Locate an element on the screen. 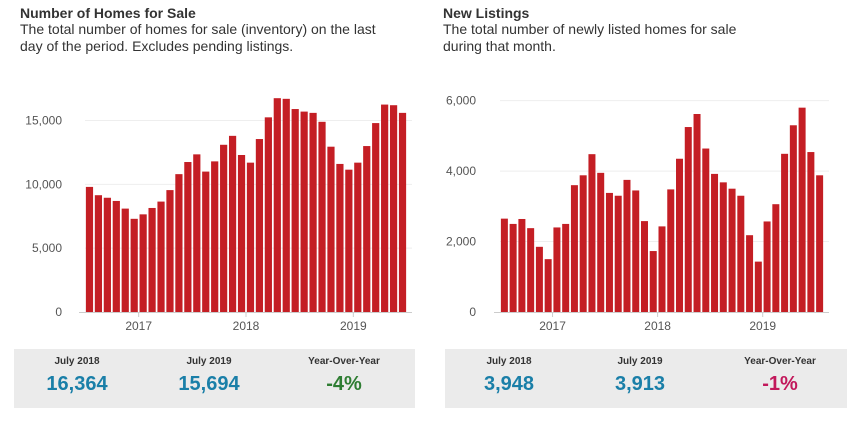  chart-title: Number of Homes for Sale is located at coordinates (108, 13).